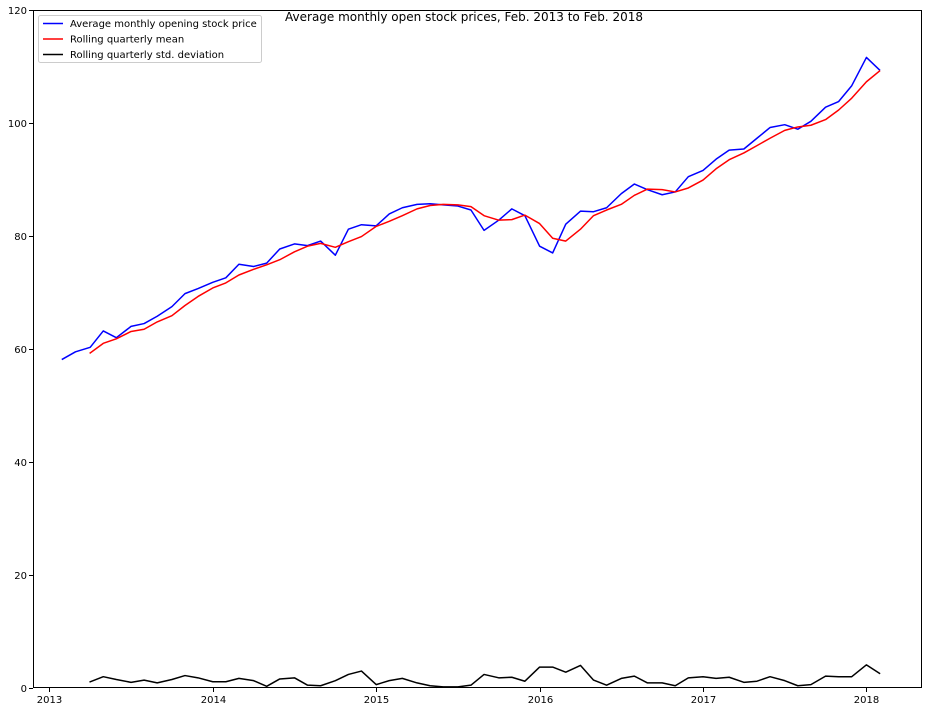 This screenshot has height=716, width=928. Describe the element at coordinates (20, 576) in the screenshot. I see `y-tick-label: 20` at that location.